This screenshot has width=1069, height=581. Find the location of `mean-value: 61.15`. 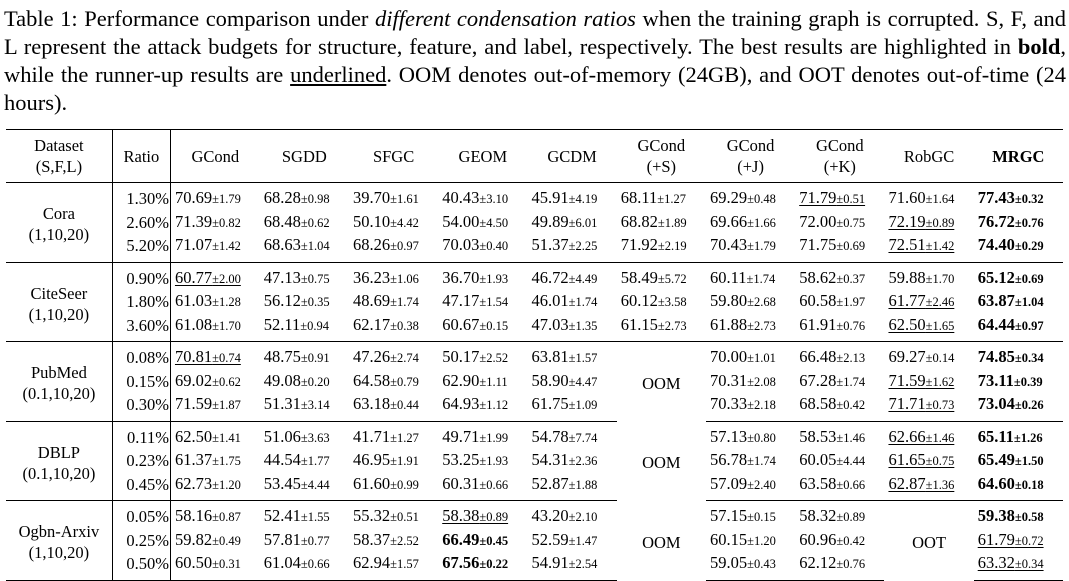

mean-value: 61.15 is located at coordinates (639, 324).